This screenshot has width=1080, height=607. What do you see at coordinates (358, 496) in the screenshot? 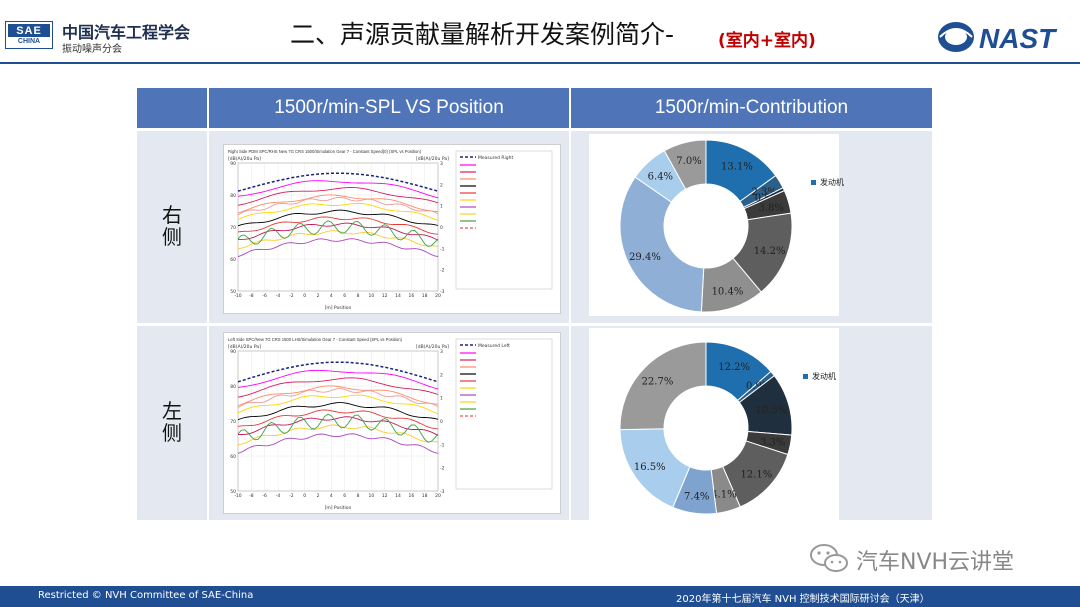
I see `x-tick-label: 8` at bounding box center [358, 496].